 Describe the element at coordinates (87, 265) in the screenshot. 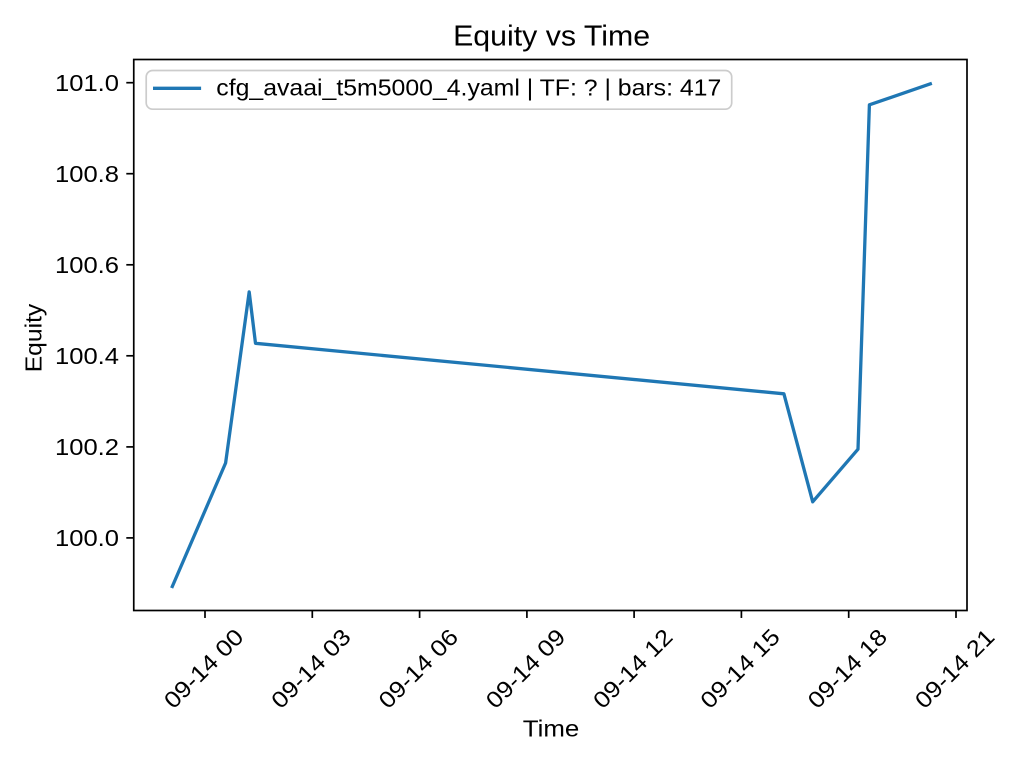

I see `svg-text: 100.6` at that location.